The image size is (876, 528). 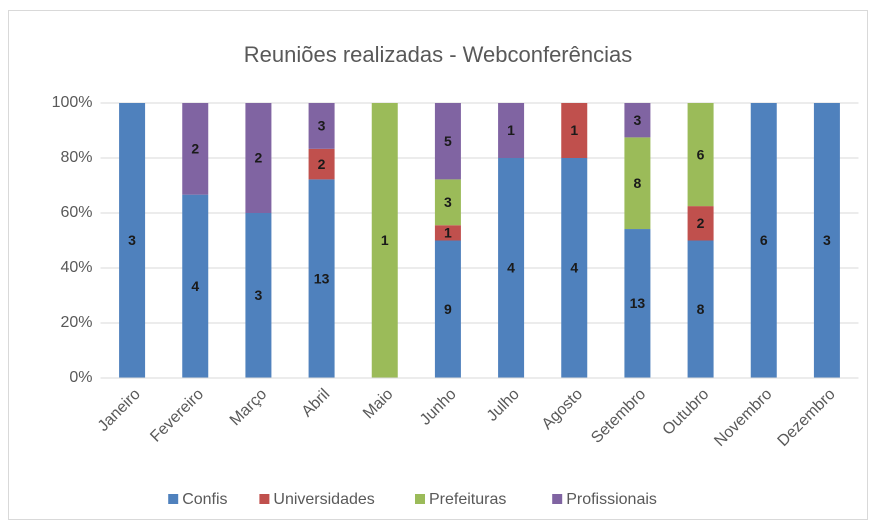 I want to click on chart-title: Reuniões realizadas - Webconferências, so click(x=438, y=54).